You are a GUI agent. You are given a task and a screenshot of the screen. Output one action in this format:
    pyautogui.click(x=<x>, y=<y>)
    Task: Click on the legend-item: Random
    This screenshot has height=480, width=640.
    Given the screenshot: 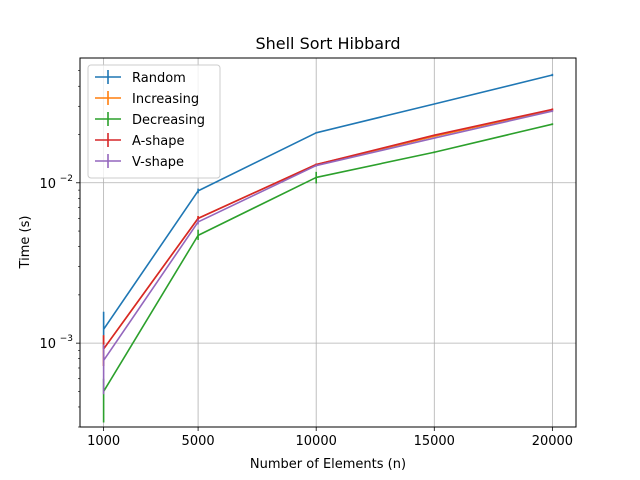 What is the action you would take?
    pyautogui.click(x=140, y=78)
    